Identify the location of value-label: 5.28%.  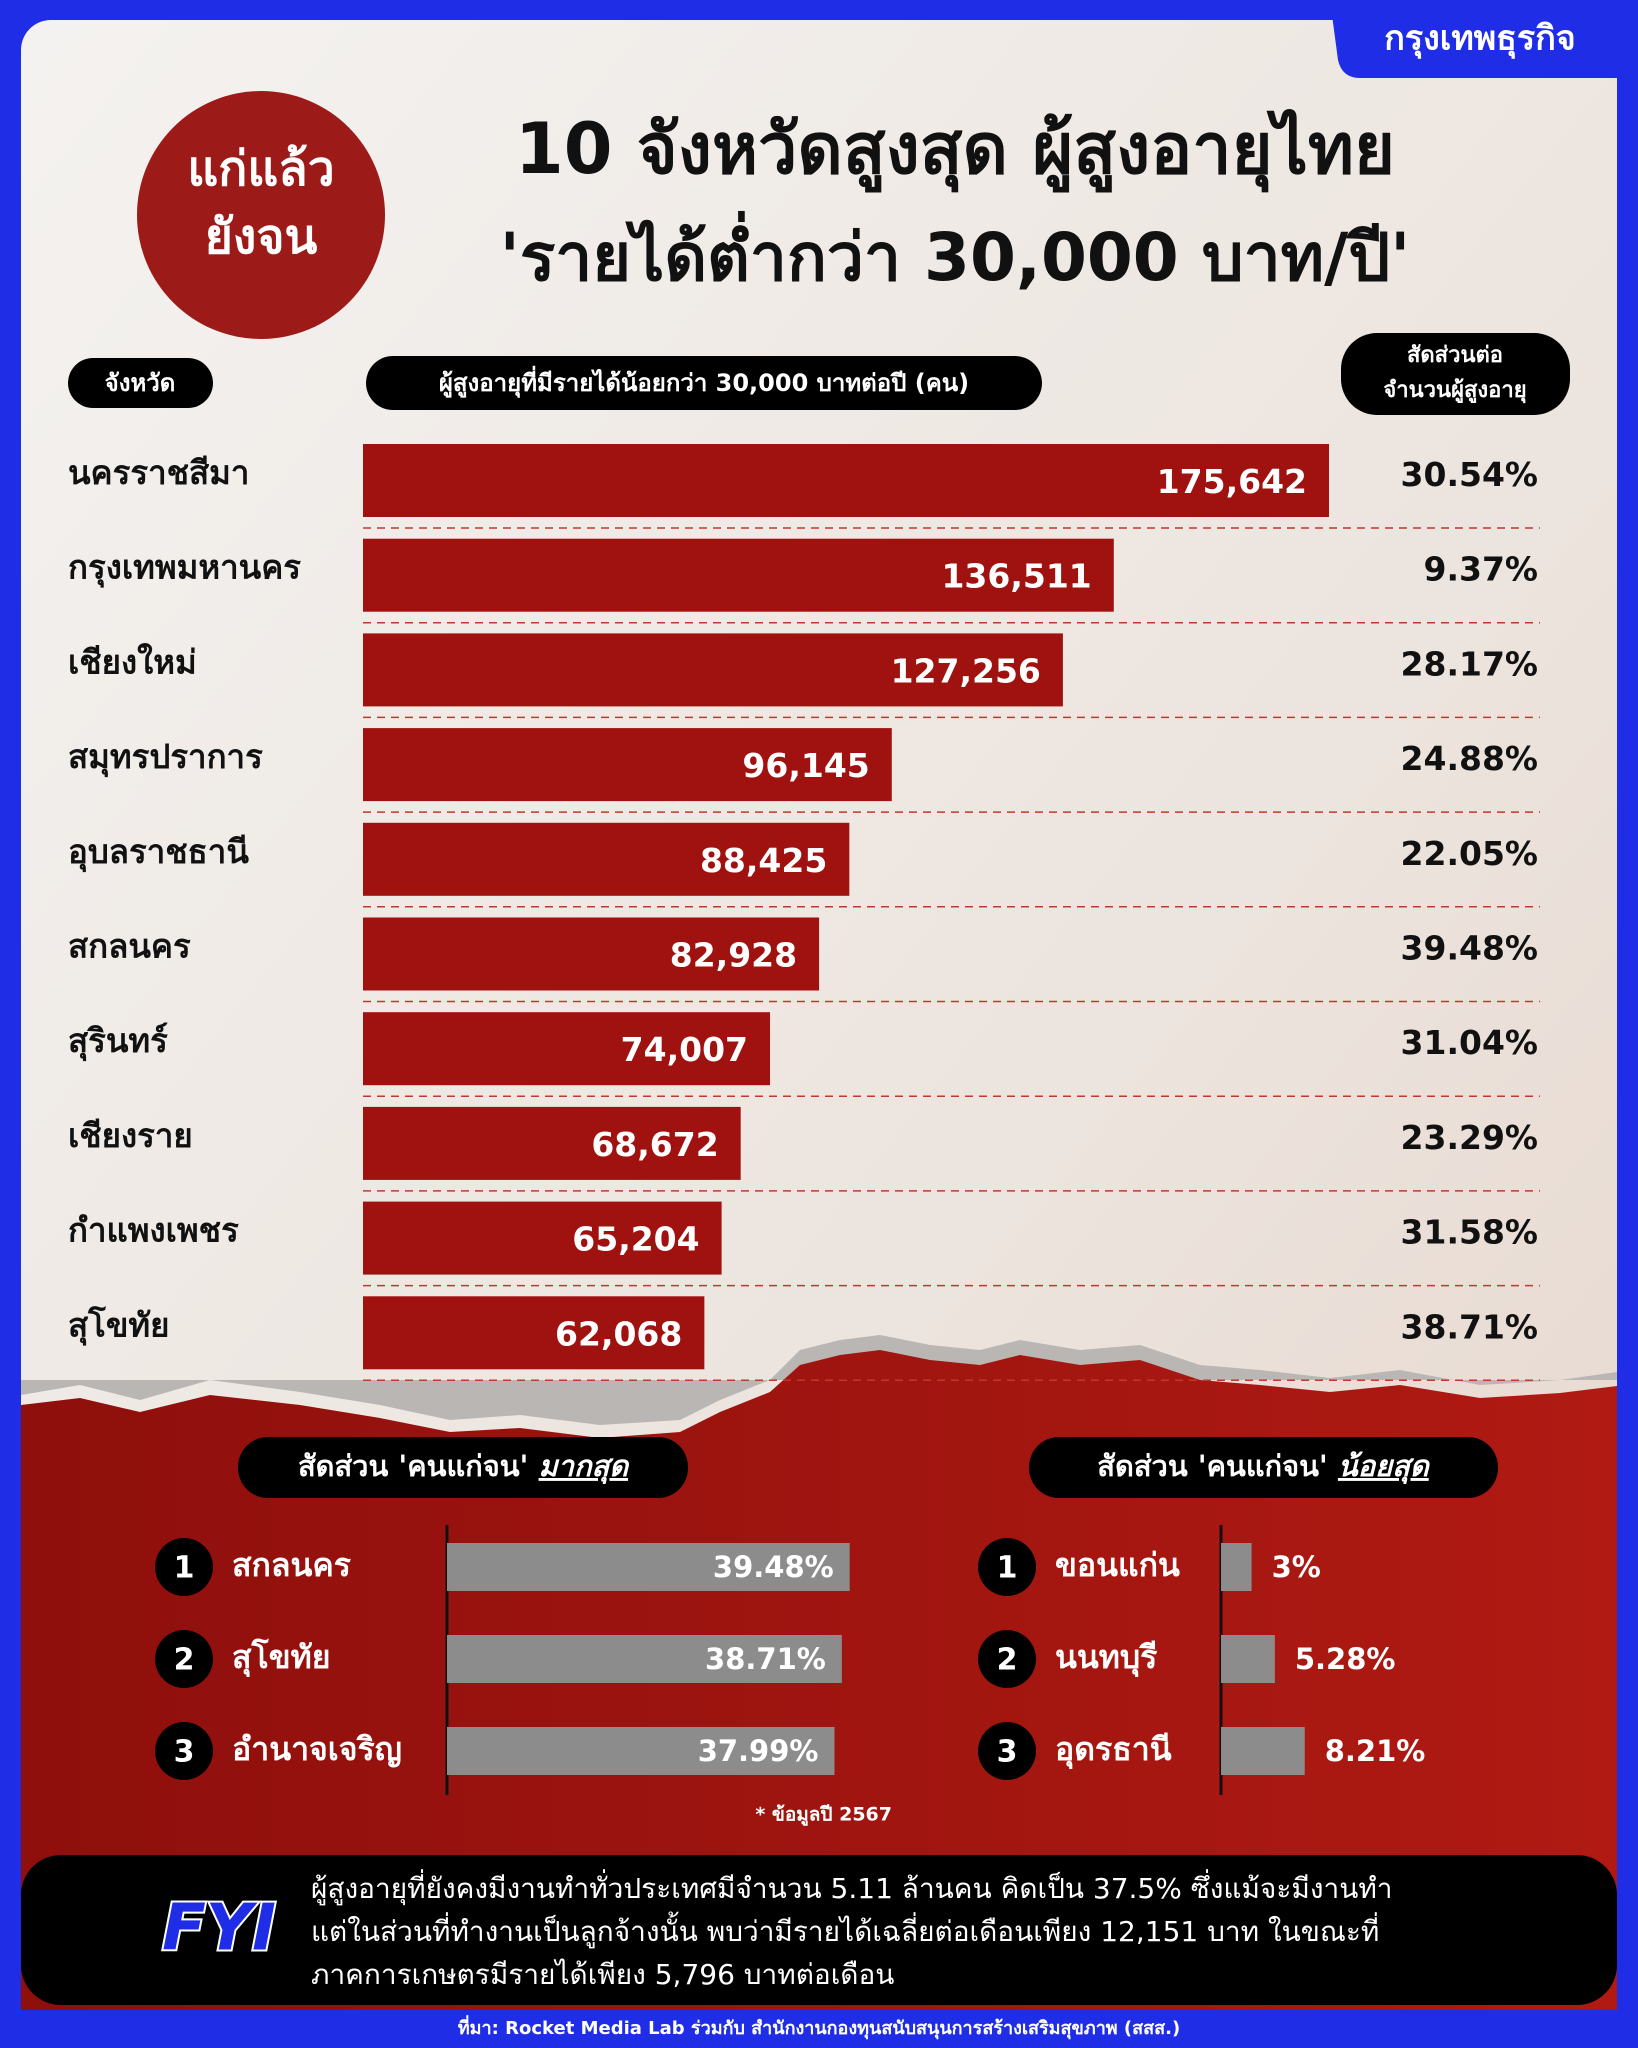
(1345, 1659).